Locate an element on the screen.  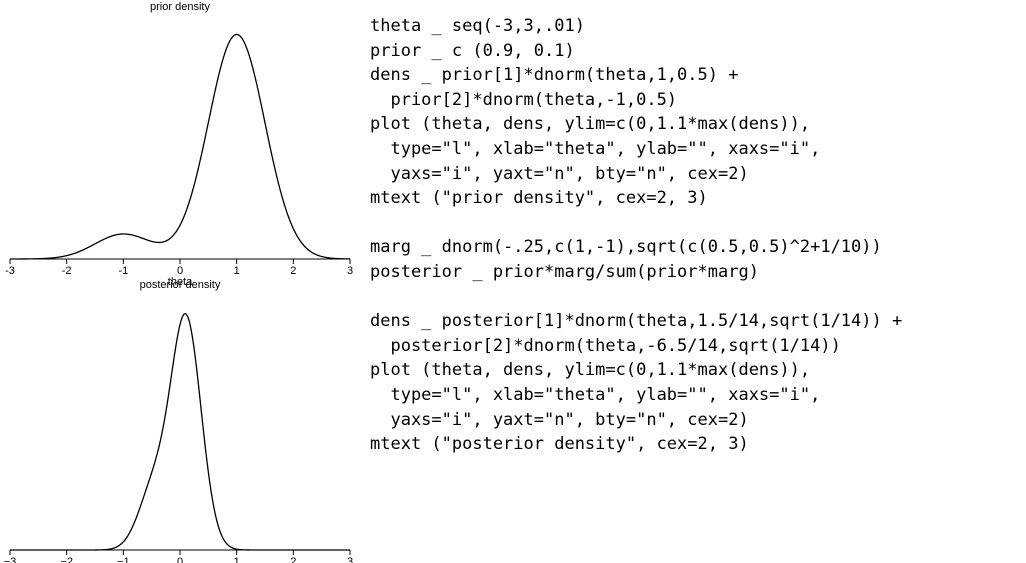
chart-title: posterior density is located at coordinates (180, 285).